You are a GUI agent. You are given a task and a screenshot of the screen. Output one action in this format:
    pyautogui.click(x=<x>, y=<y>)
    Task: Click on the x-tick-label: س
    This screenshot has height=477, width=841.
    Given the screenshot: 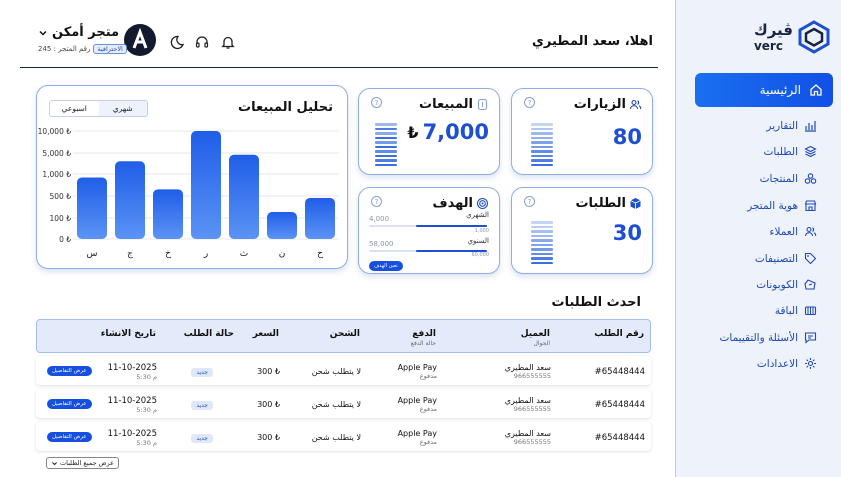 What is the action you would take?
    pyautogui.click(x=92, y=254)
    